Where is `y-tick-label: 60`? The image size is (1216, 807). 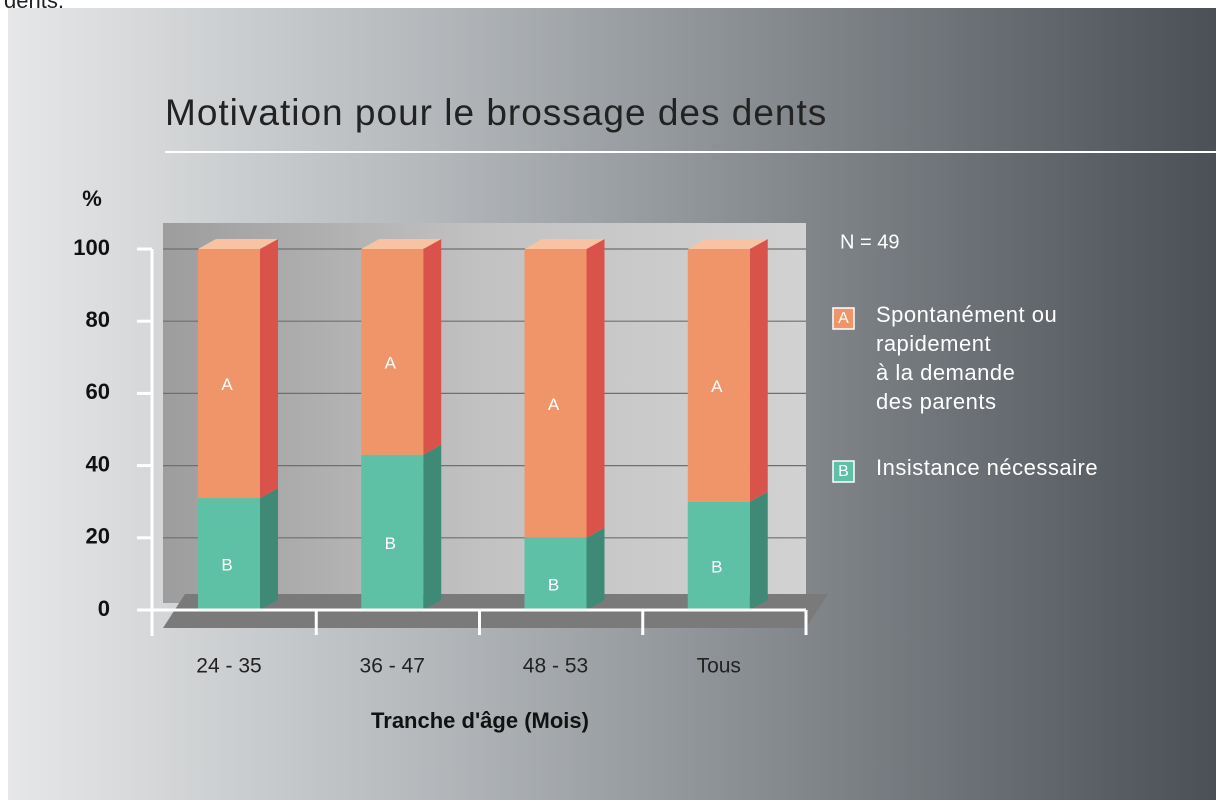 y-tick-label: 60 is located at coordinates (98, 391).